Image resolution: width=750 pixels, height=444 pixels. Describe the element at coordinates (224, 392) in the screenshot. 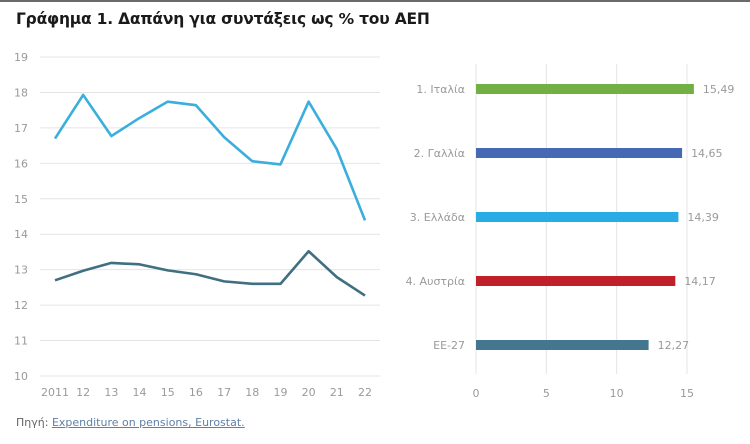

I see `x-tick-label: 17` at that location.